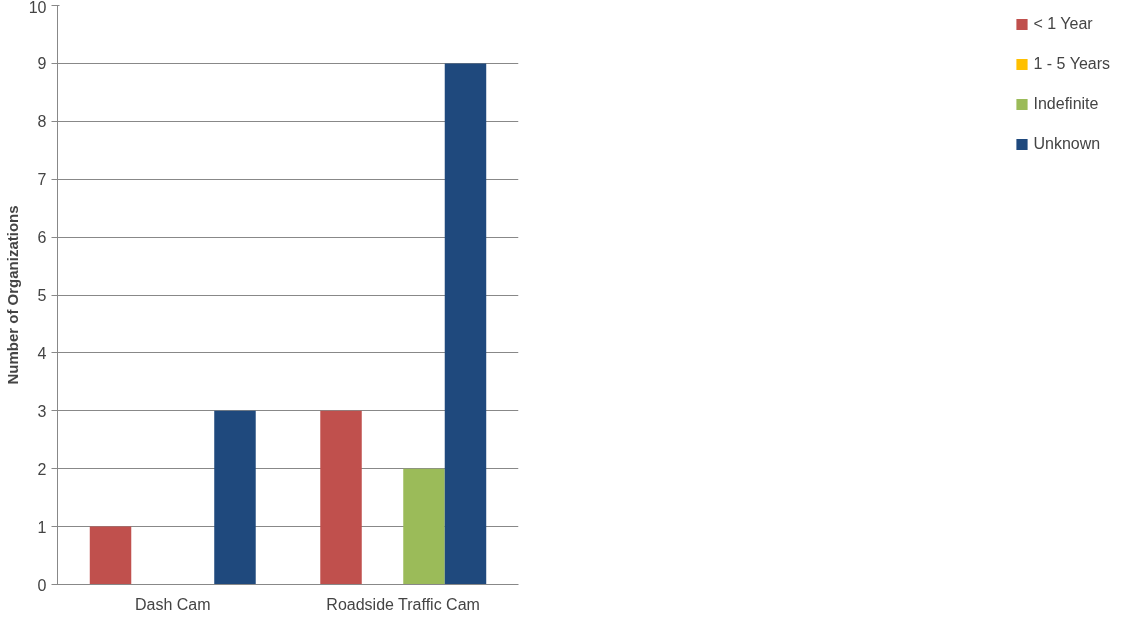 The height and width of the screenshot is (619, 1125). What do you see at coordinates (1066, 104) in the screenshot?
I see `legend-label: Indefinite` at bounding box center [1066, 104].